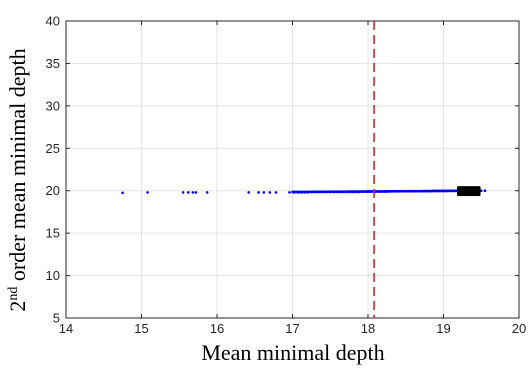 The image size is (531, 368). Describe the element at coordinates (53, 275) in the screenshot. I see `y-tick-label: 10` at that location.